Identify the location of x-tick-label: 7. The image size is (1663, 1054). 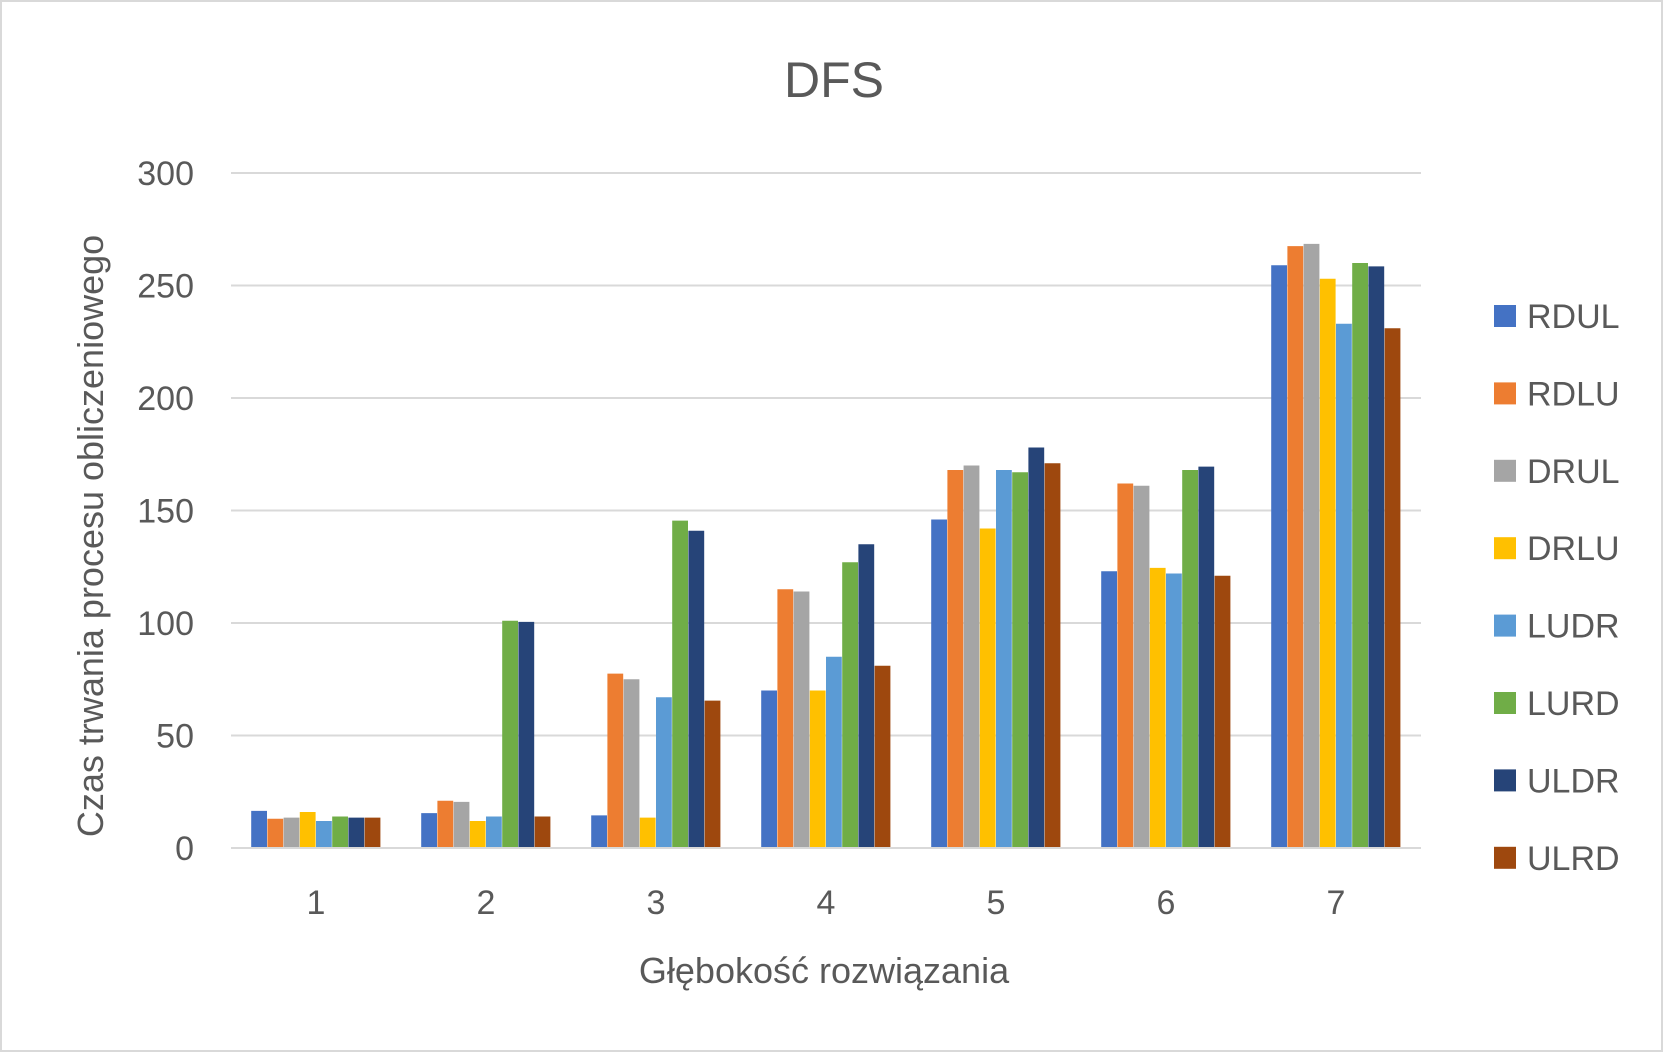
(1336, 903).